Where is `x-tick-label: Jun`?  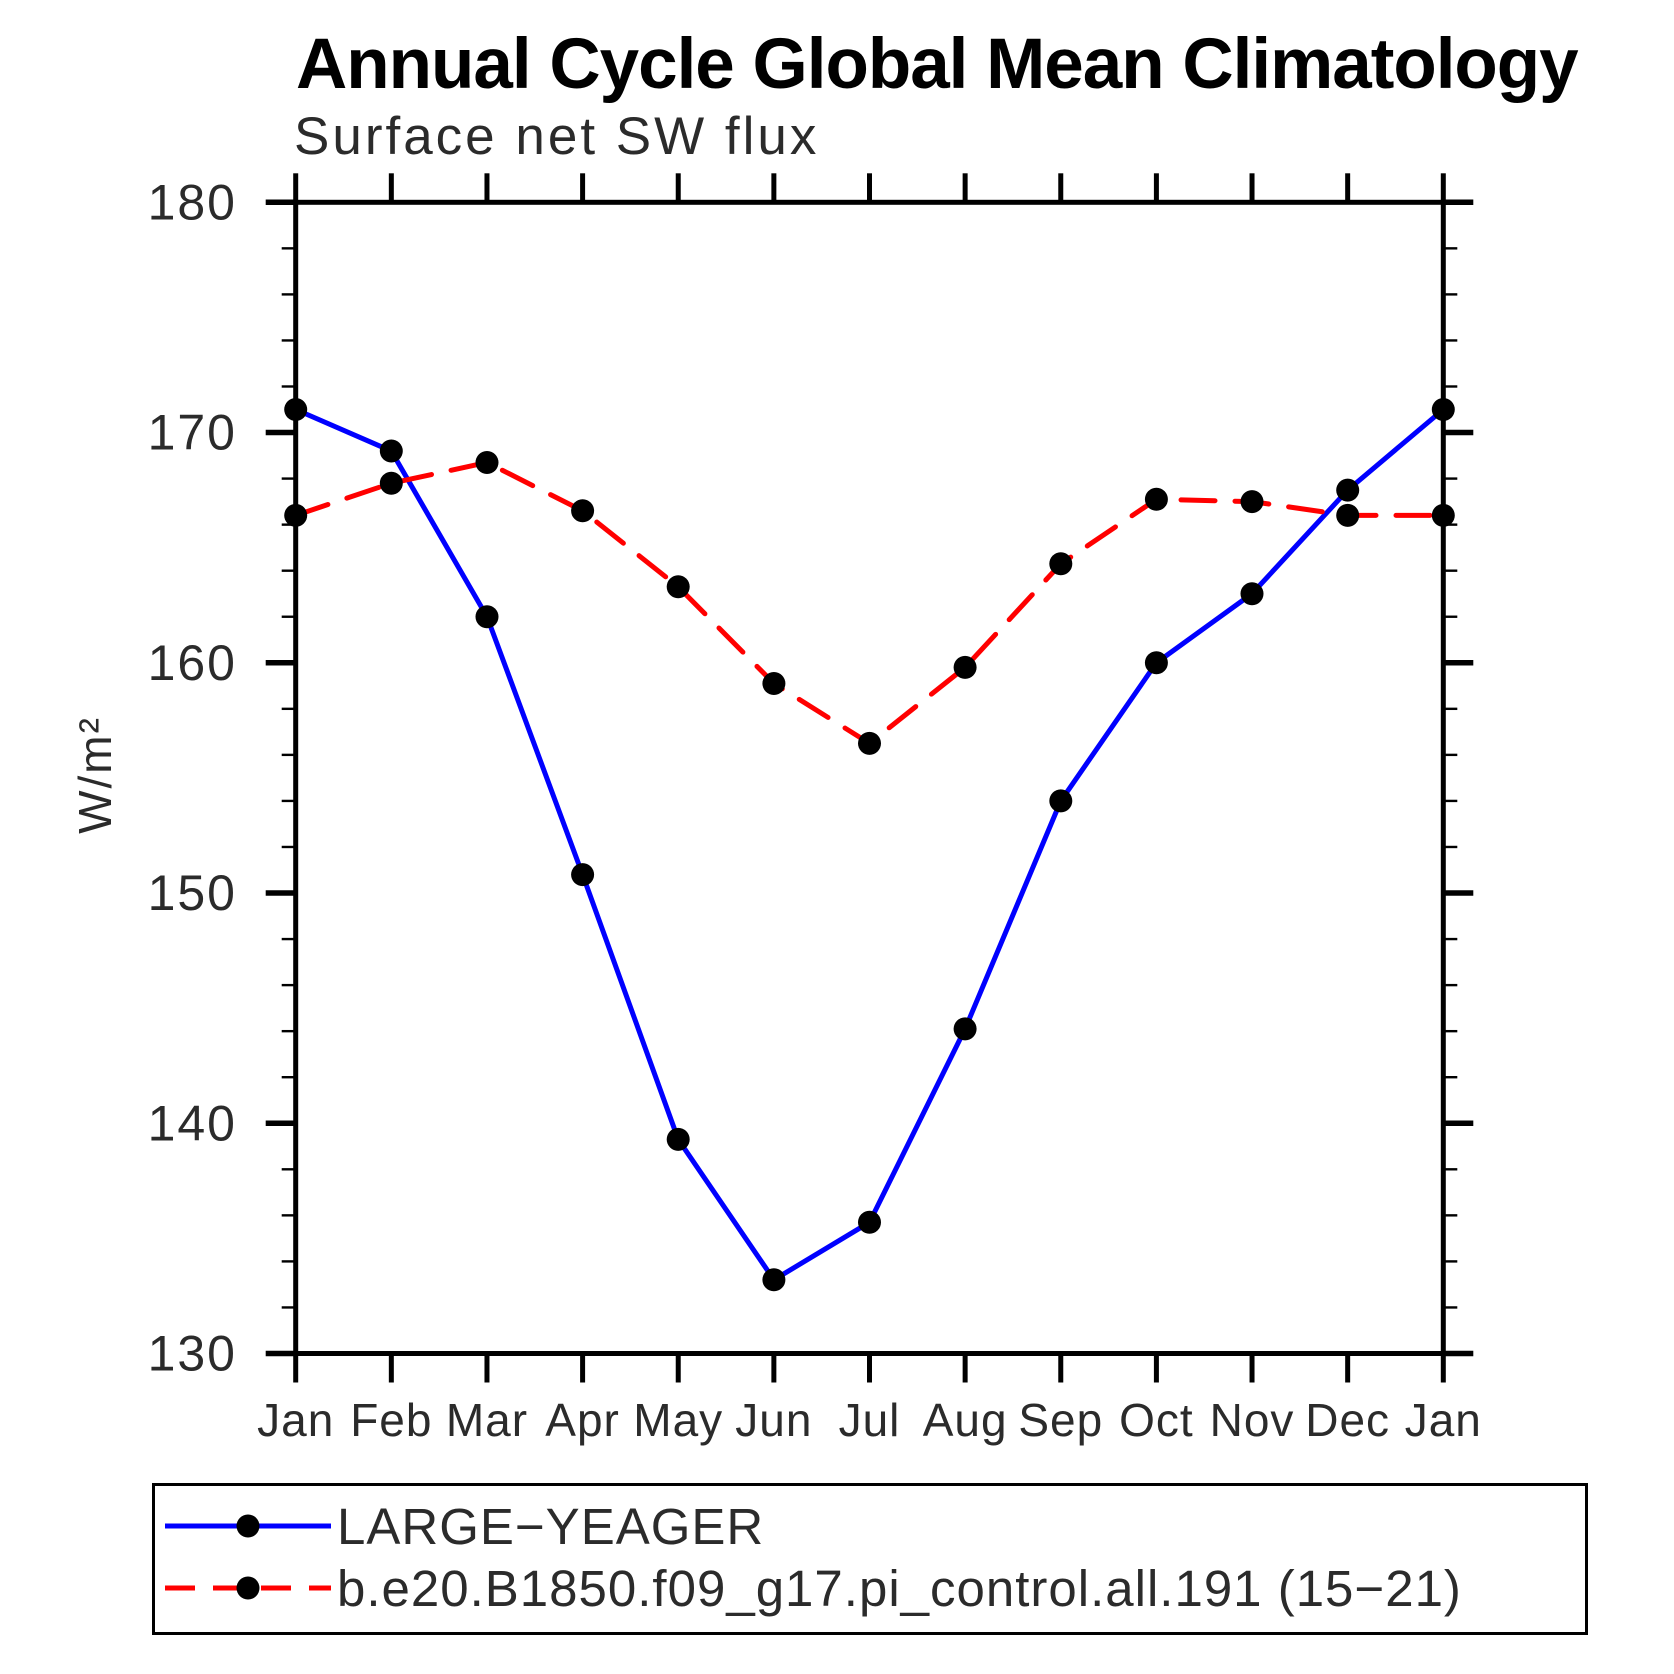 x-tick-label: Jun is located at coordinates (773, 1420).